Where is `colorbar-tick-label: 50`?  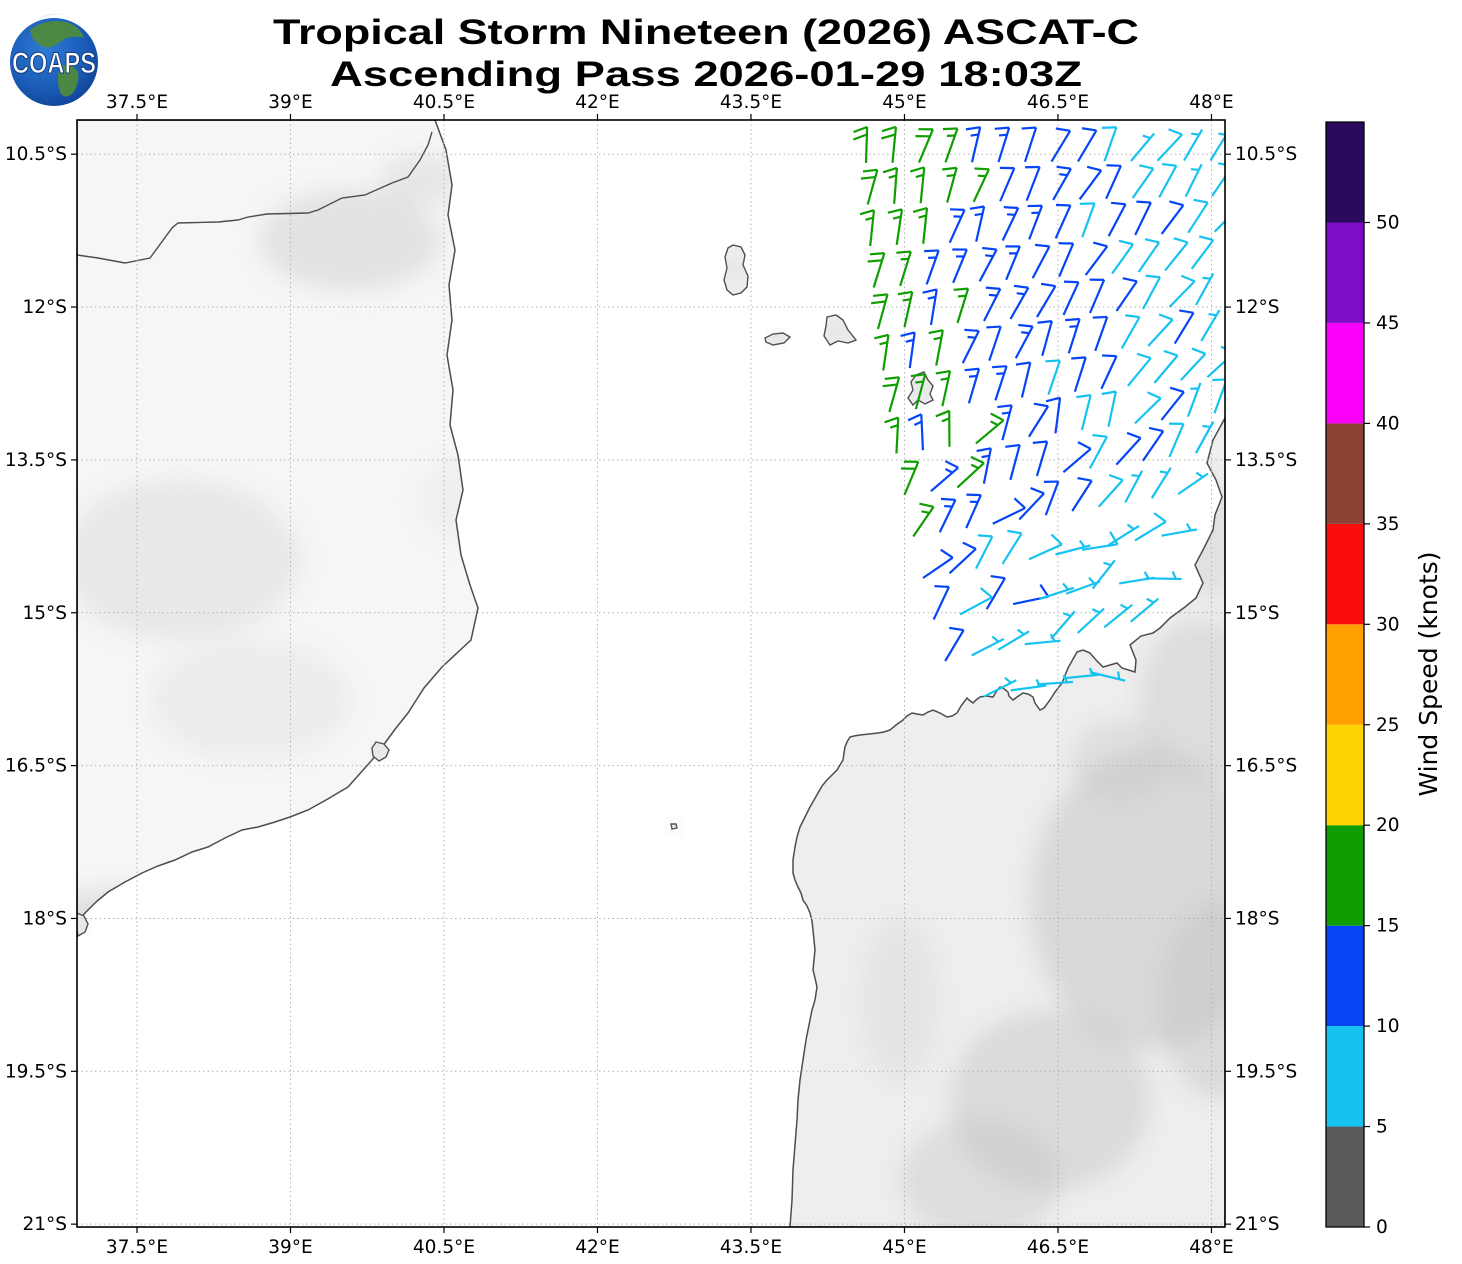 colorbar-tick-label: 50 is located at coordinates (1388, 223).